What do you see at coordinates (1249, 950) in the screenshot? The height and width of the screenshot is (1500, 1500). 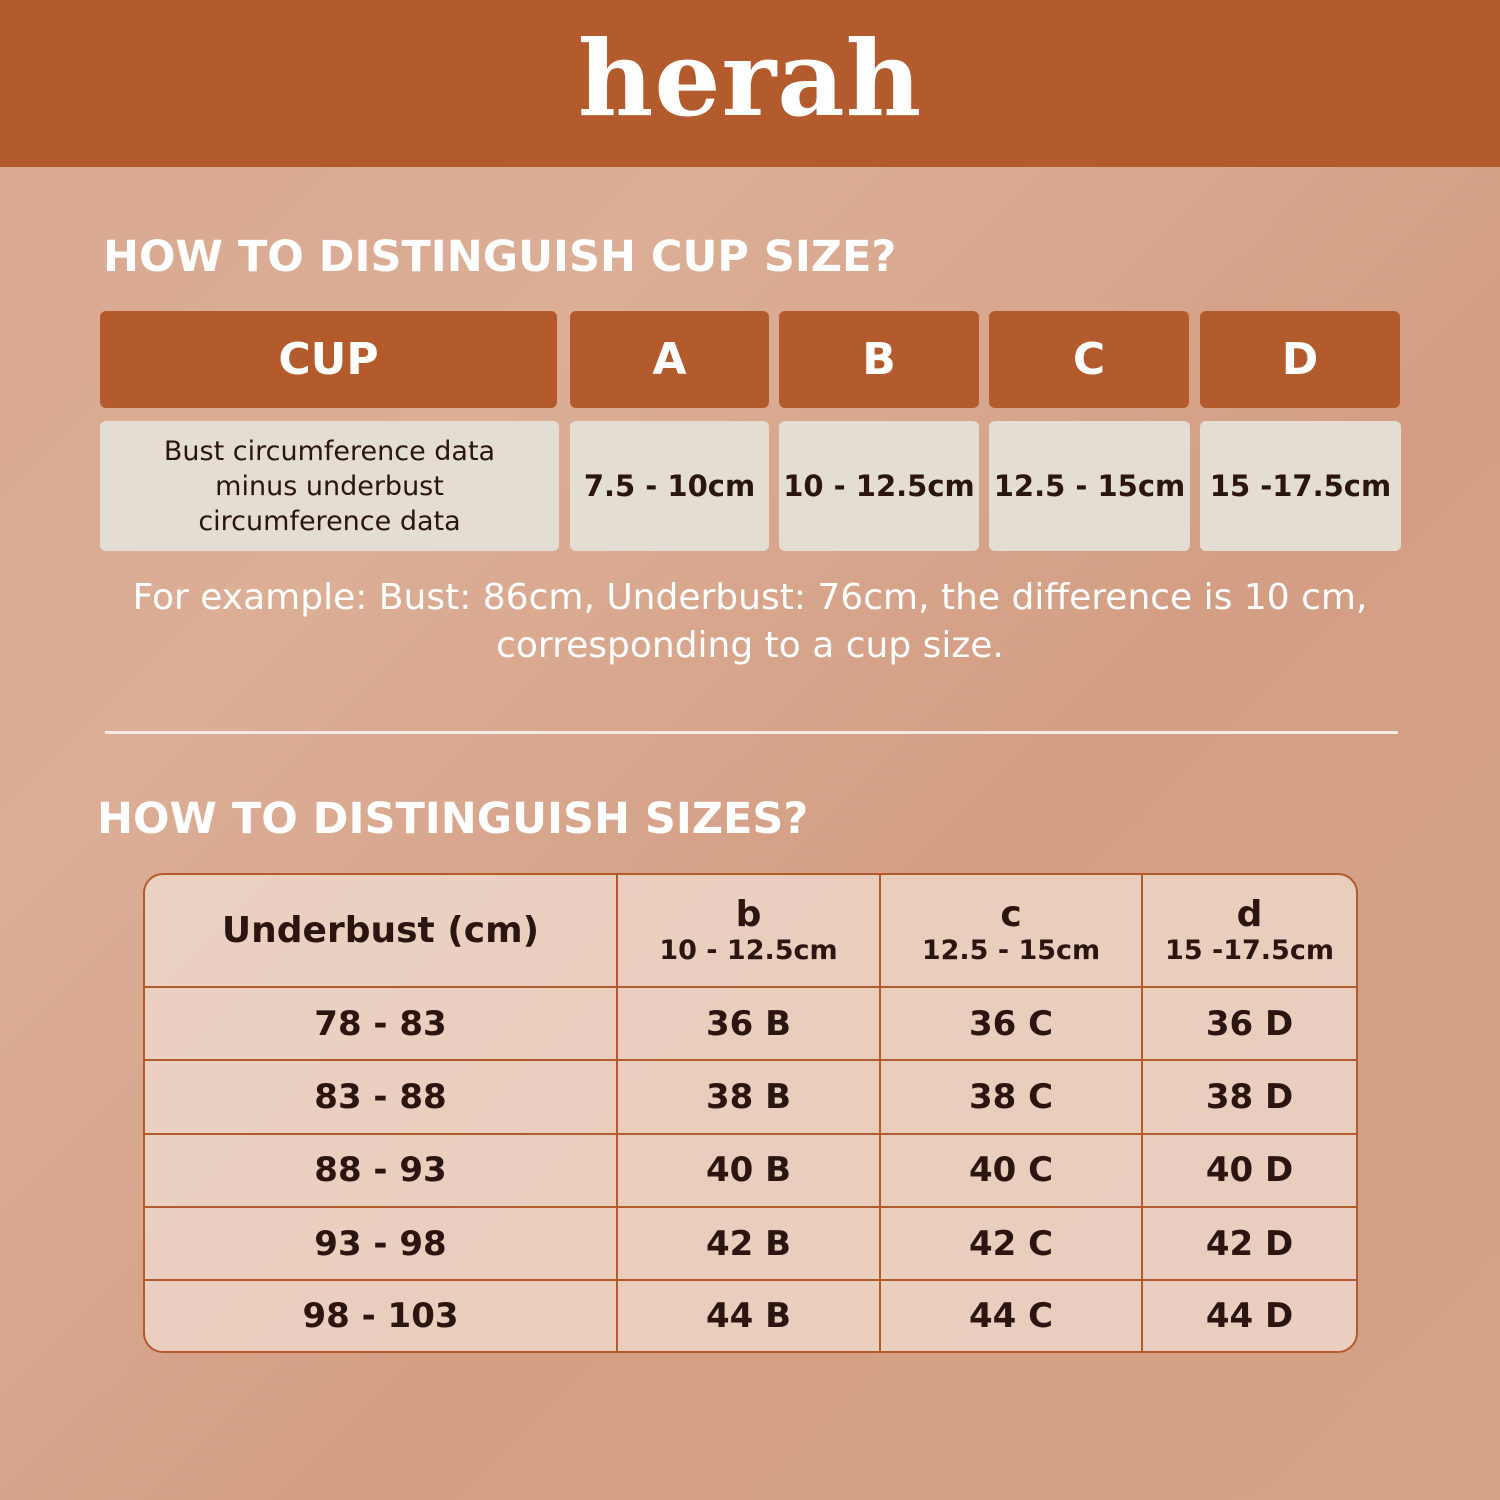 I see `column-range: 15 -17.5cm` at bounding box center [1249, 950].